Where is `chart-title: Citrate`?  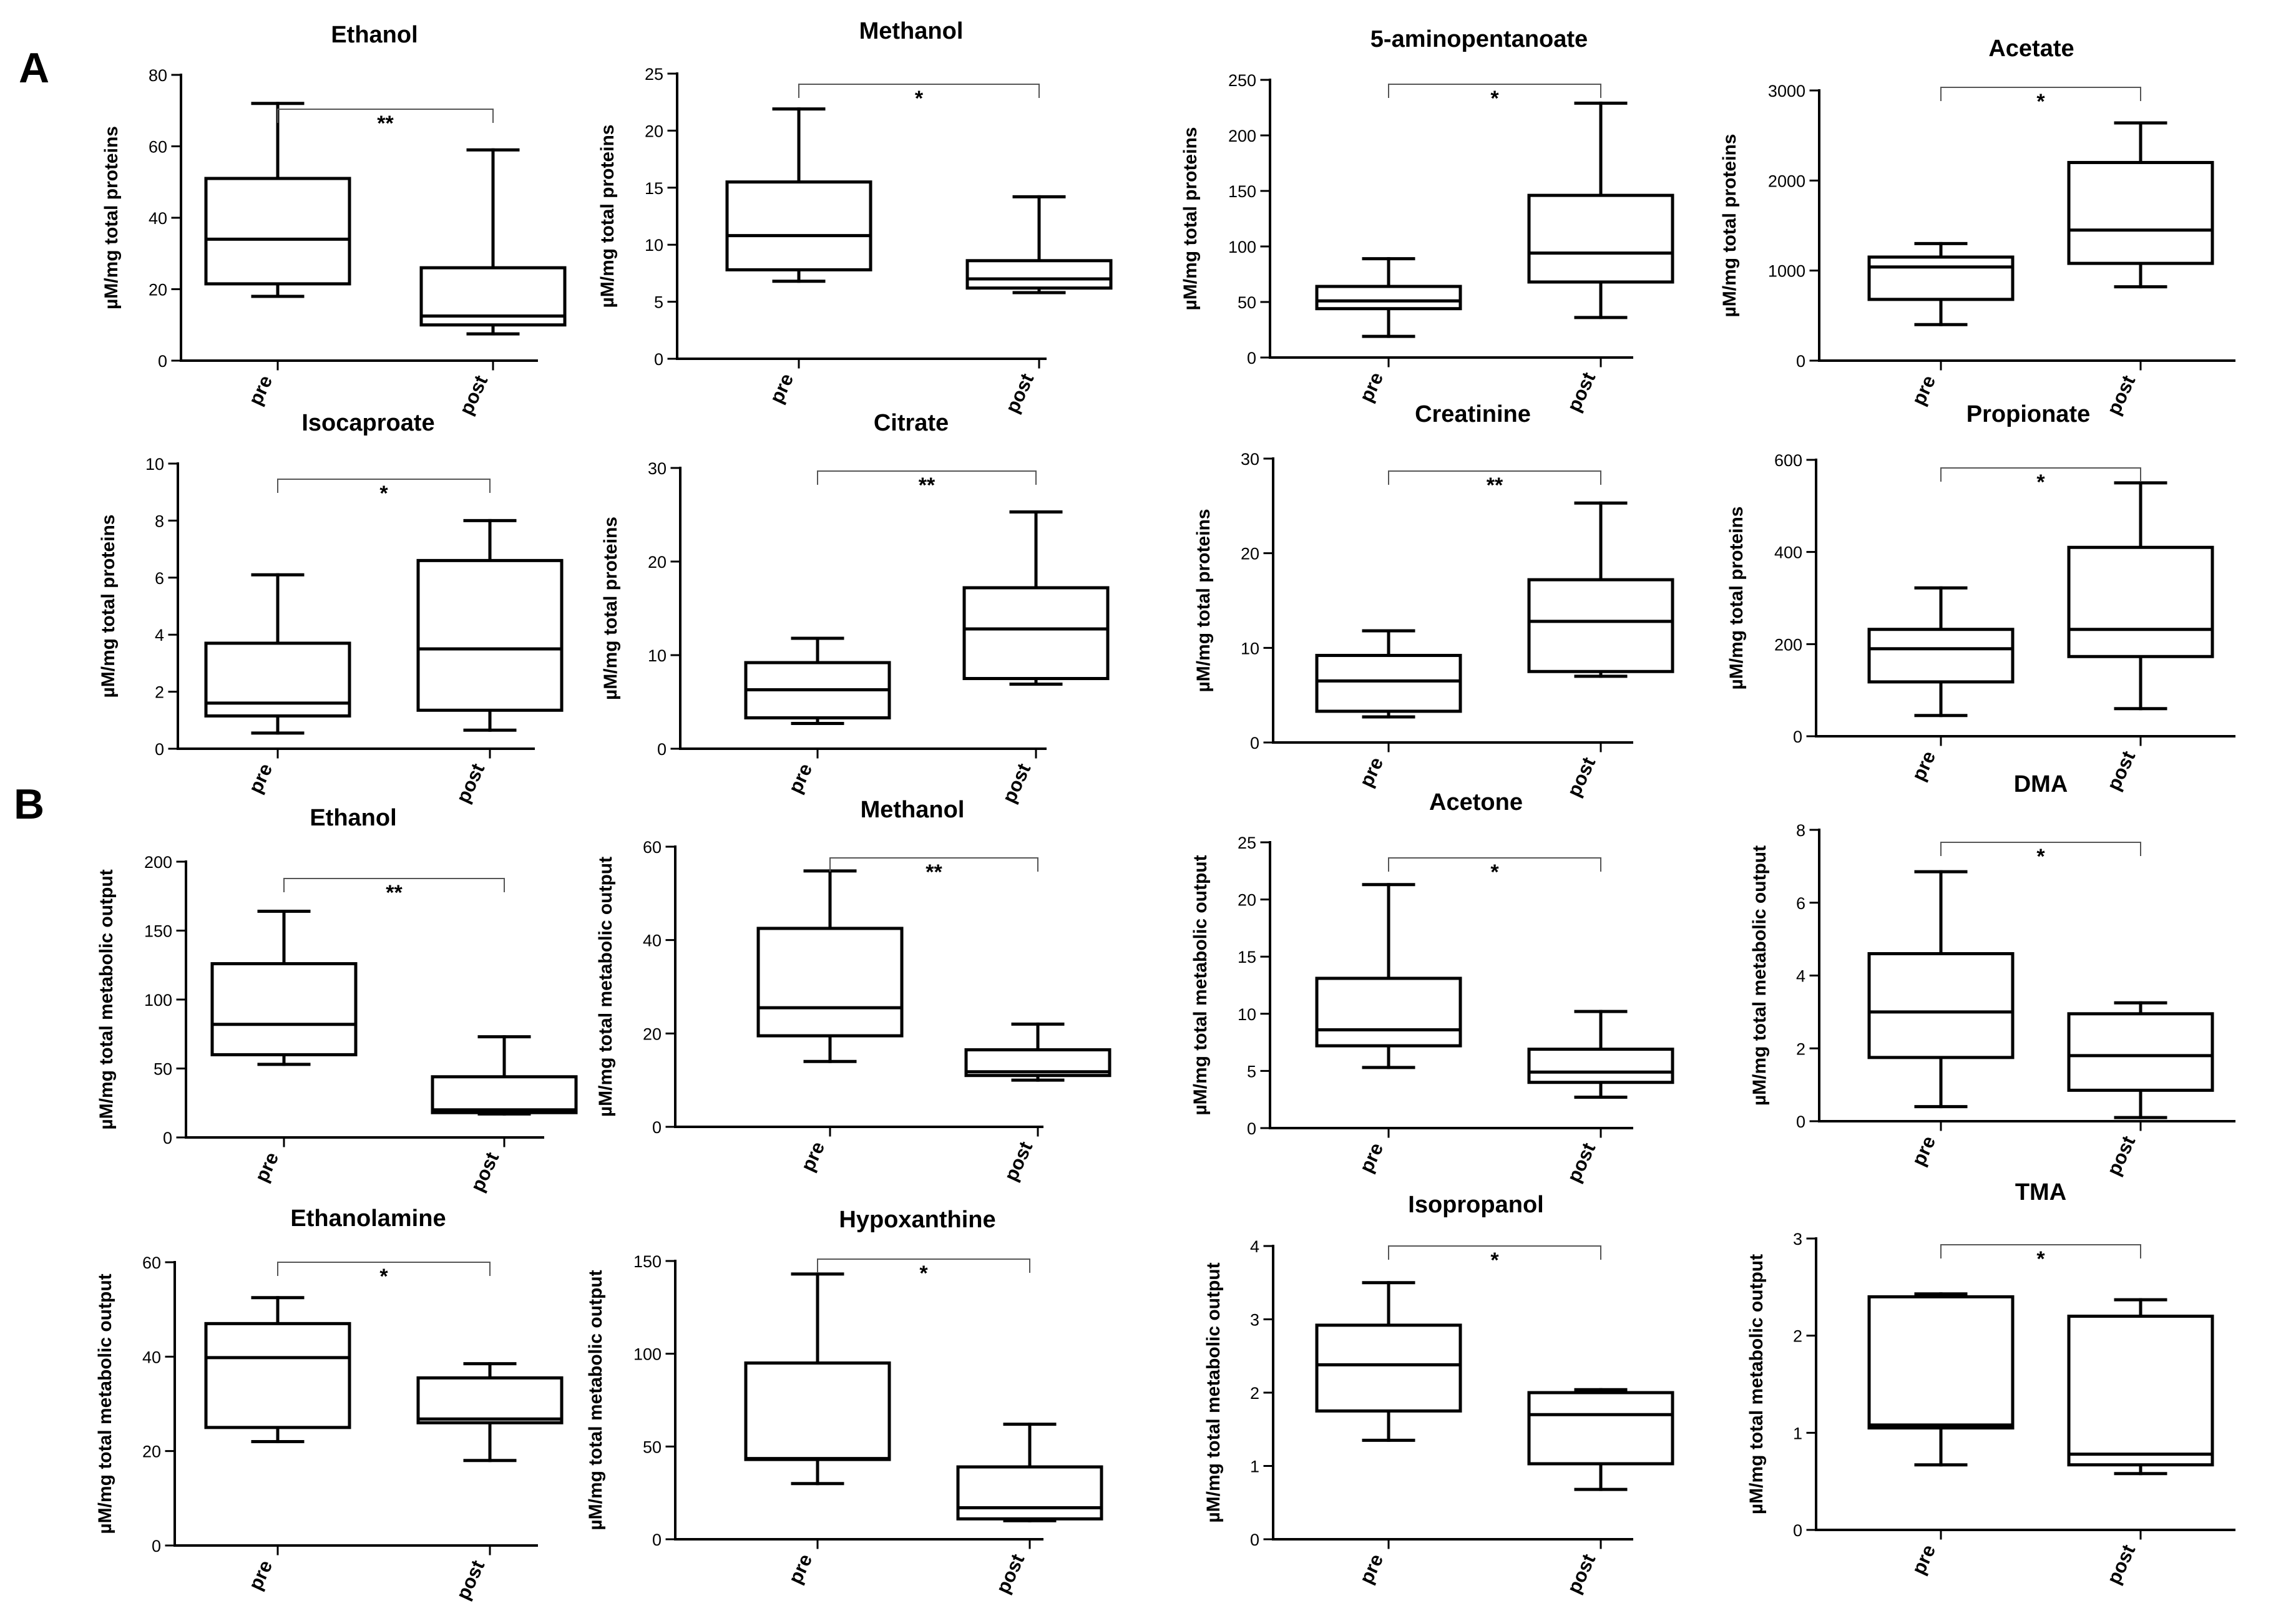
chart-title: Citrate is located at coordinates (911, 423).